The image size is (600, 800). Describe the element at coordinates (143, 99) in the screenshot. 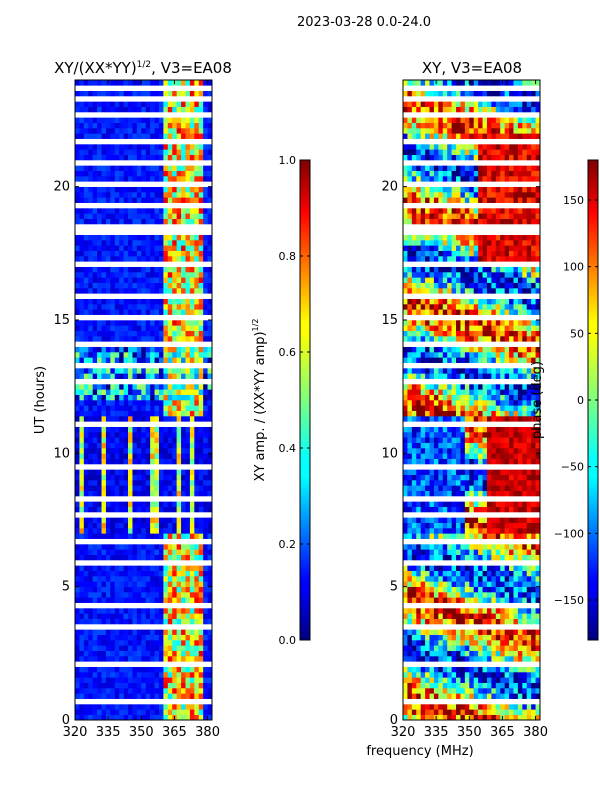

I see `gap-row` at that location.